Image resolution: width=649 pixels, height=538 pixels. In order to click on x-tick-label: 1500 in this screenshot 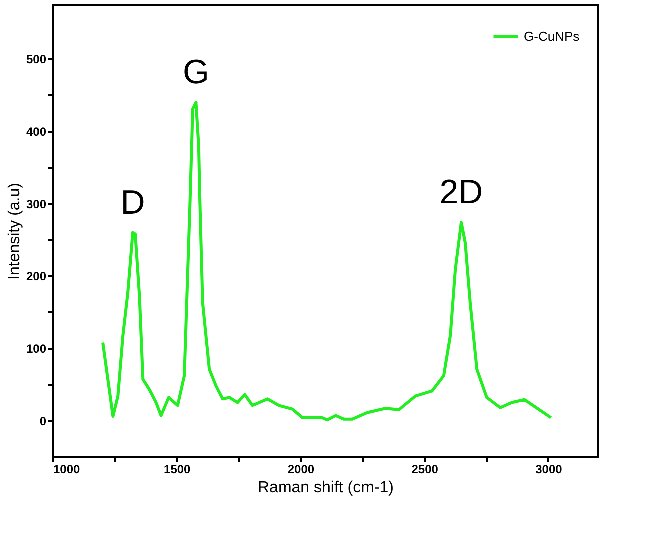, I will do `click(178, 469)`.